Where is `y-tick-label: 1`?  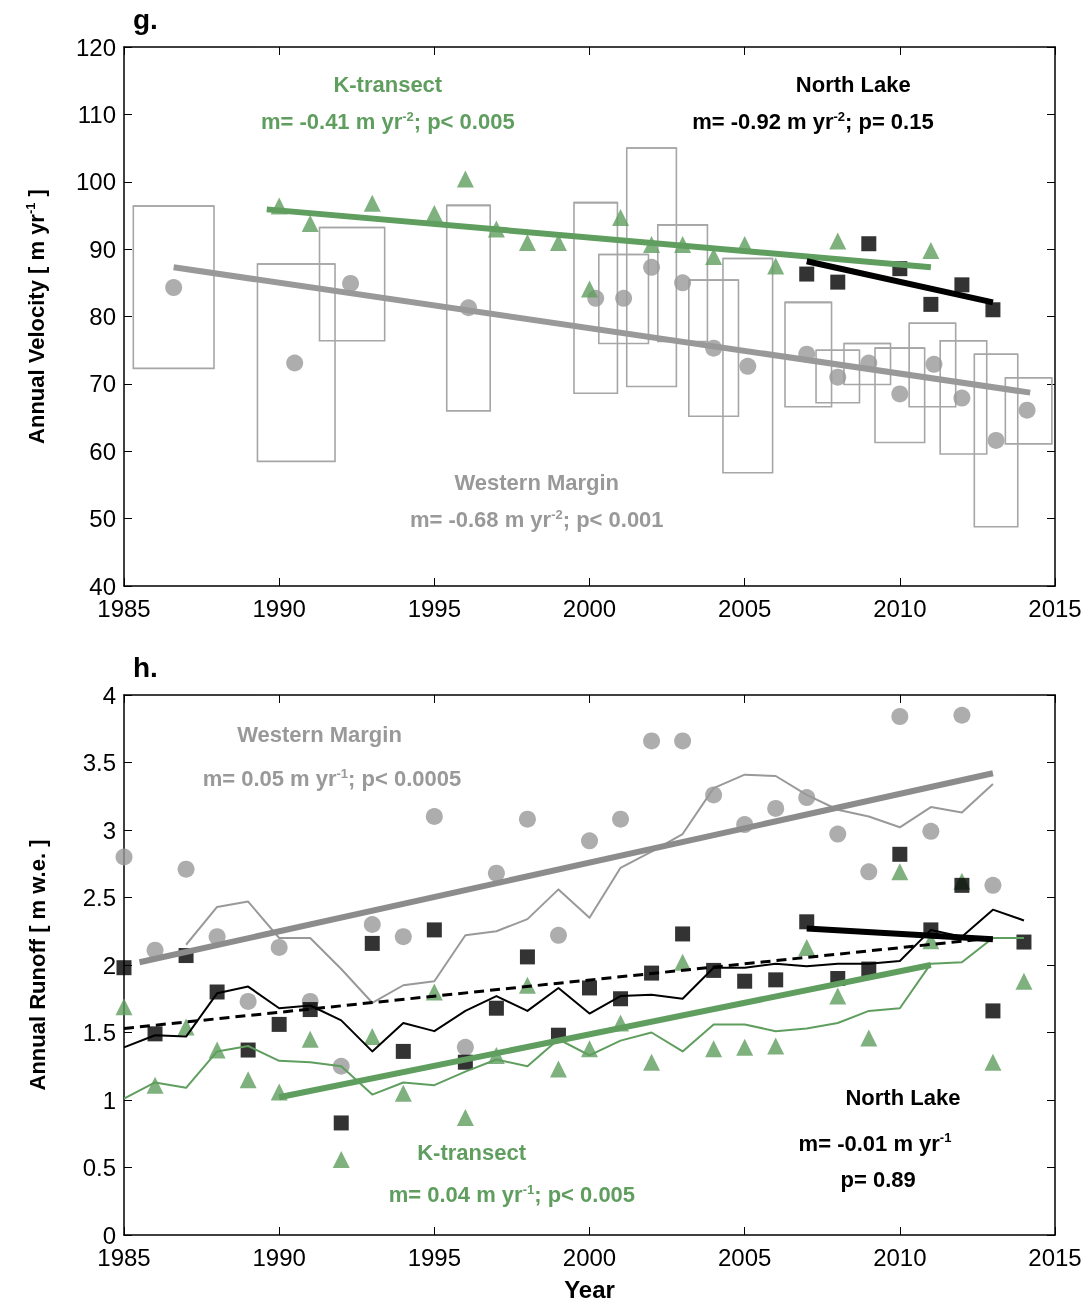 y-tick-label: 1 is located at coordinates (109, 1100).